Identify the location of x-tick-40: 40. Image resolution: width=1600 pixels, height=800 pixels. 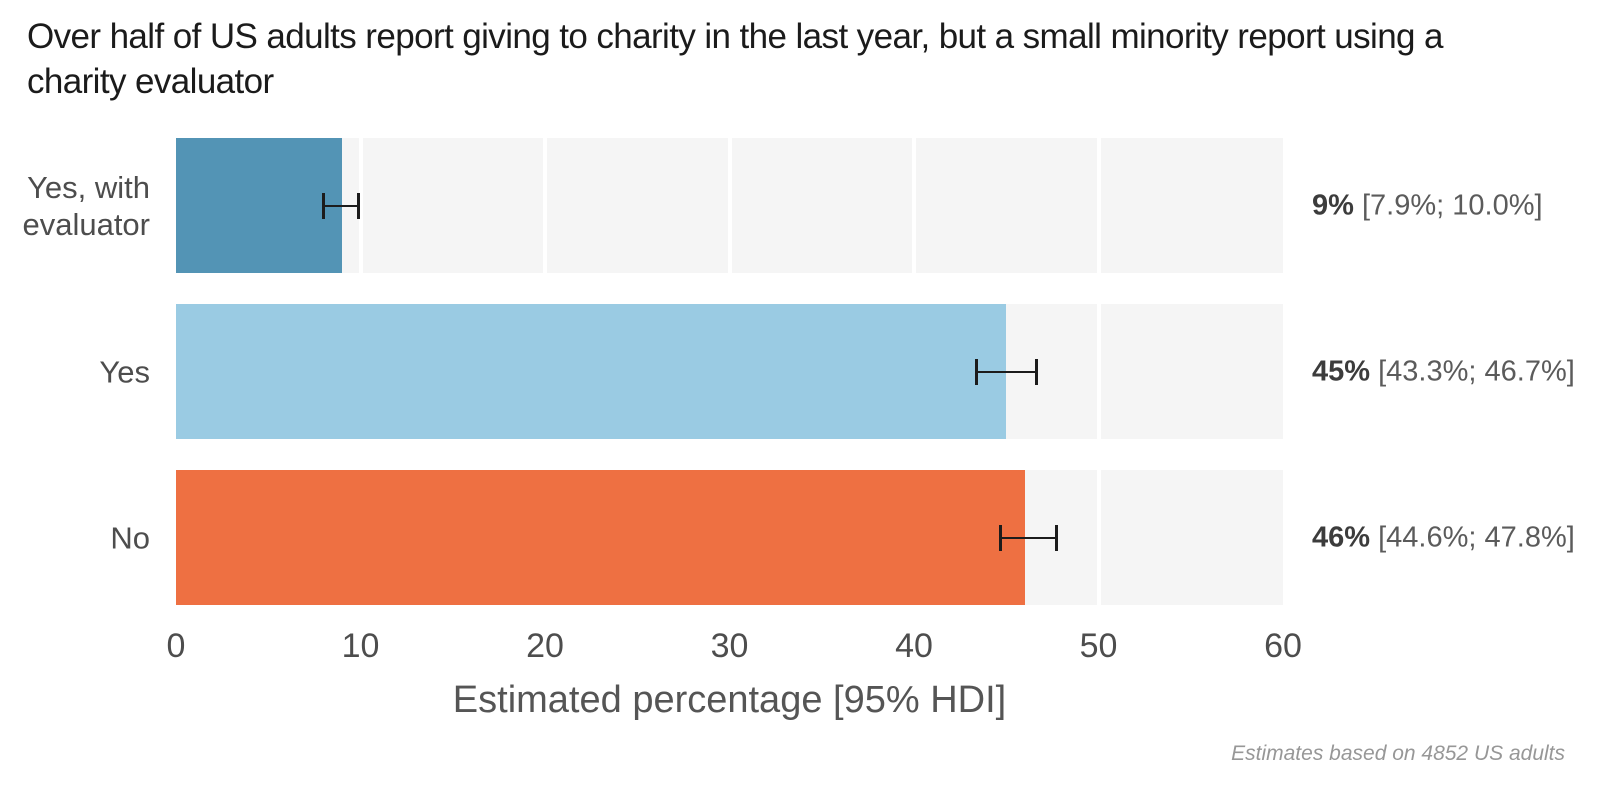
(914, 646).